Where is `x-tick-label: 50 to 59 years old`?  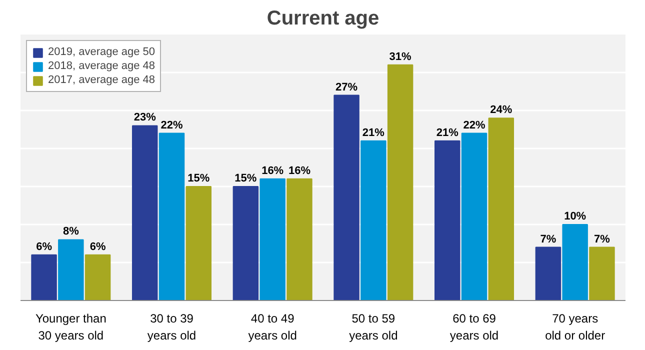 x-tick-label: 50 to 59 years old is located at coordinates (373, 327).